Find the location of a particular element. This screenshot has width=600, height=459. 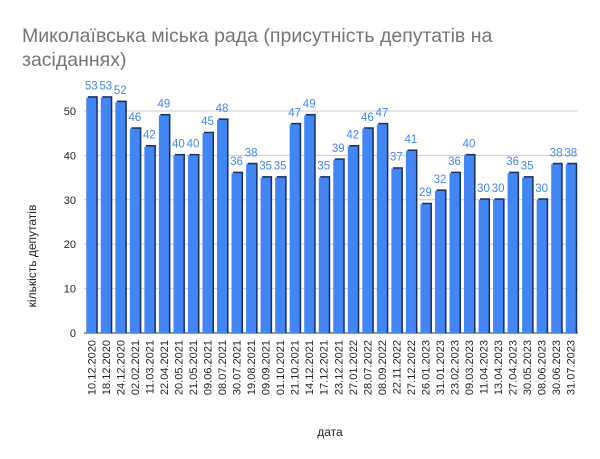

data-label: 37 is located at coordinates (396, 158).